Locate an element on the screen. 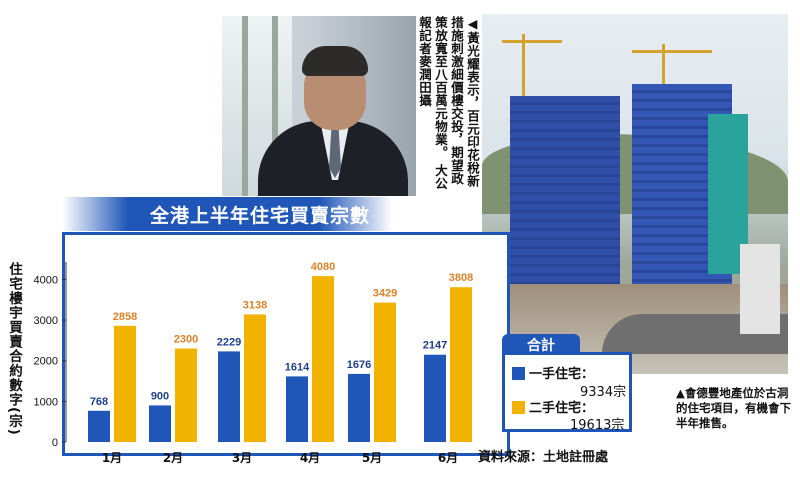  legend-item-first-hand: 一手住宅： is located at coordinates (553, 372).